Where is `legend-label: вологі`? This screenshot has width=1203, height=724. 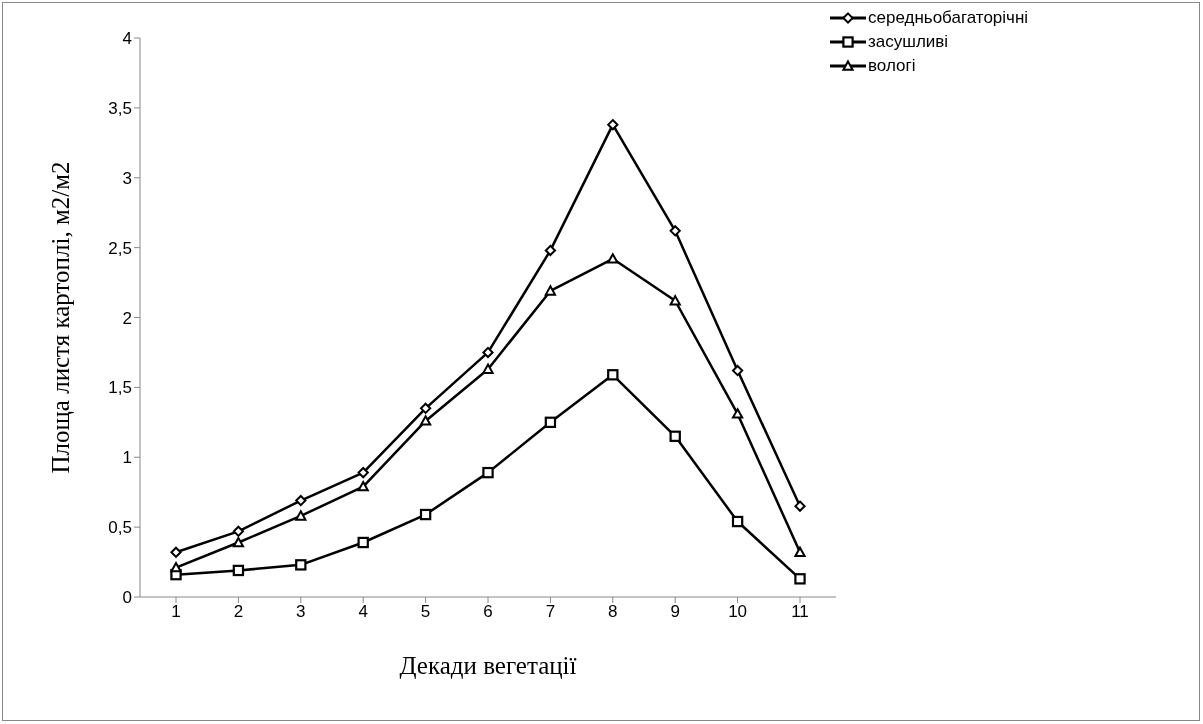
legend-label: вологі is located at coordinates (892, 66).